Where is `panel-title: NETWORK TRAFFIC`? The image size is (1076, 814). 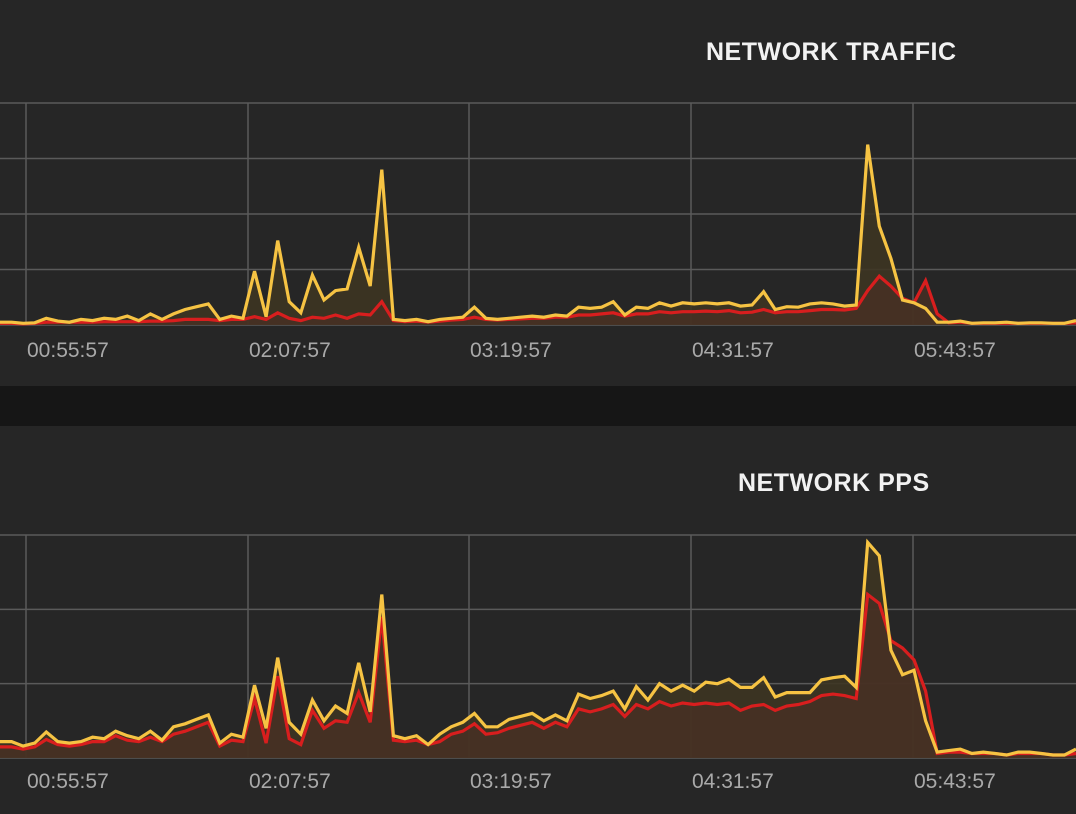 panel-title: NETWORK TRAFFIC is located at coordinates (831, 52).